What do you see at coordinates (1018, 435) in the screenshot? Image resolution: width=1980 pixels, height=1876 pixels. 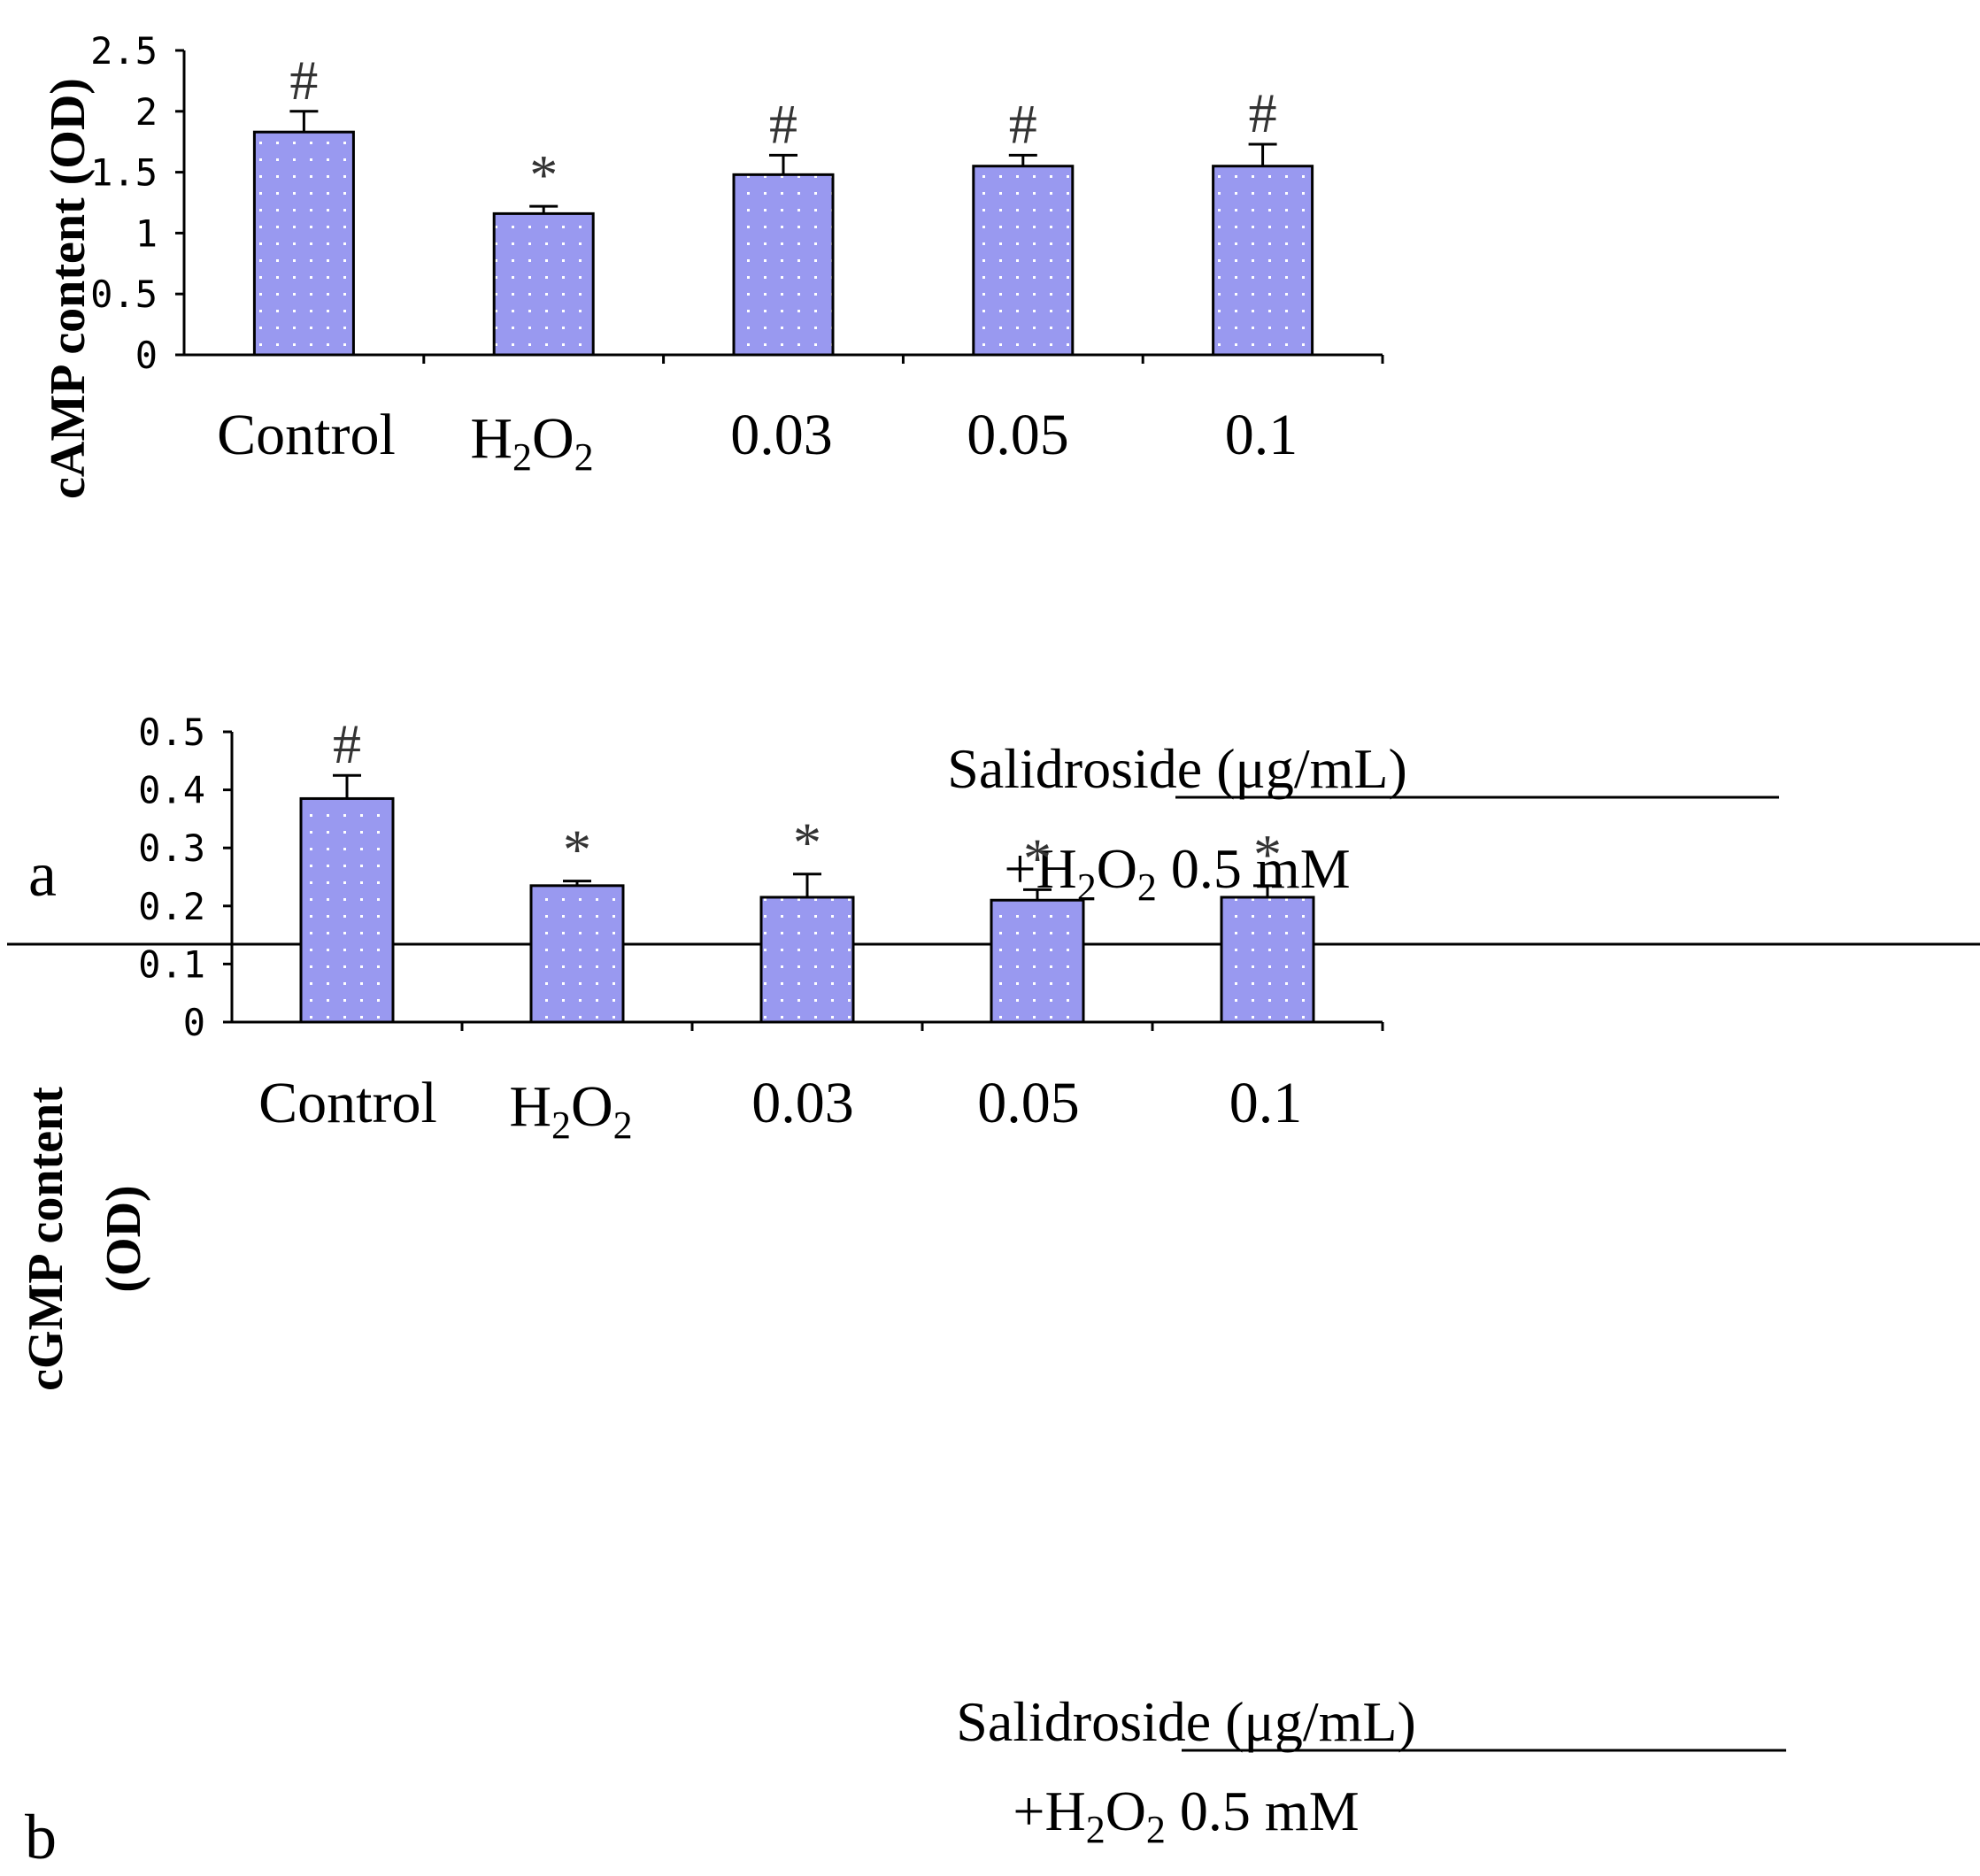 I see `category-label-a: 0.05` at bounding box center [1018, 435].